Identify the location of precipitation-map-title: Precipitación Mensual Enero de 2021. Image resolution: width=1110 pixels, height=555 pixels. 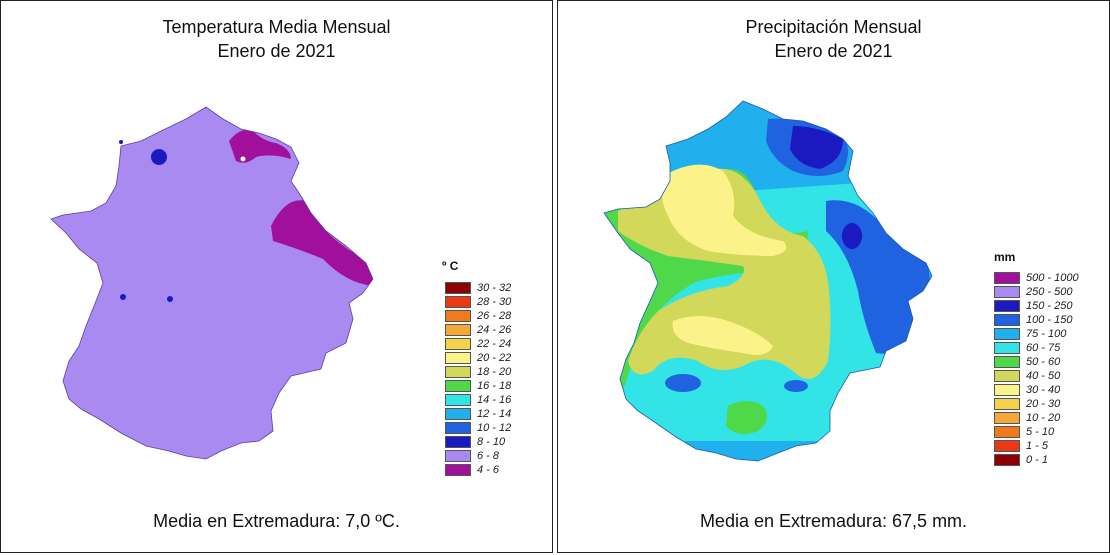
(833, 39).